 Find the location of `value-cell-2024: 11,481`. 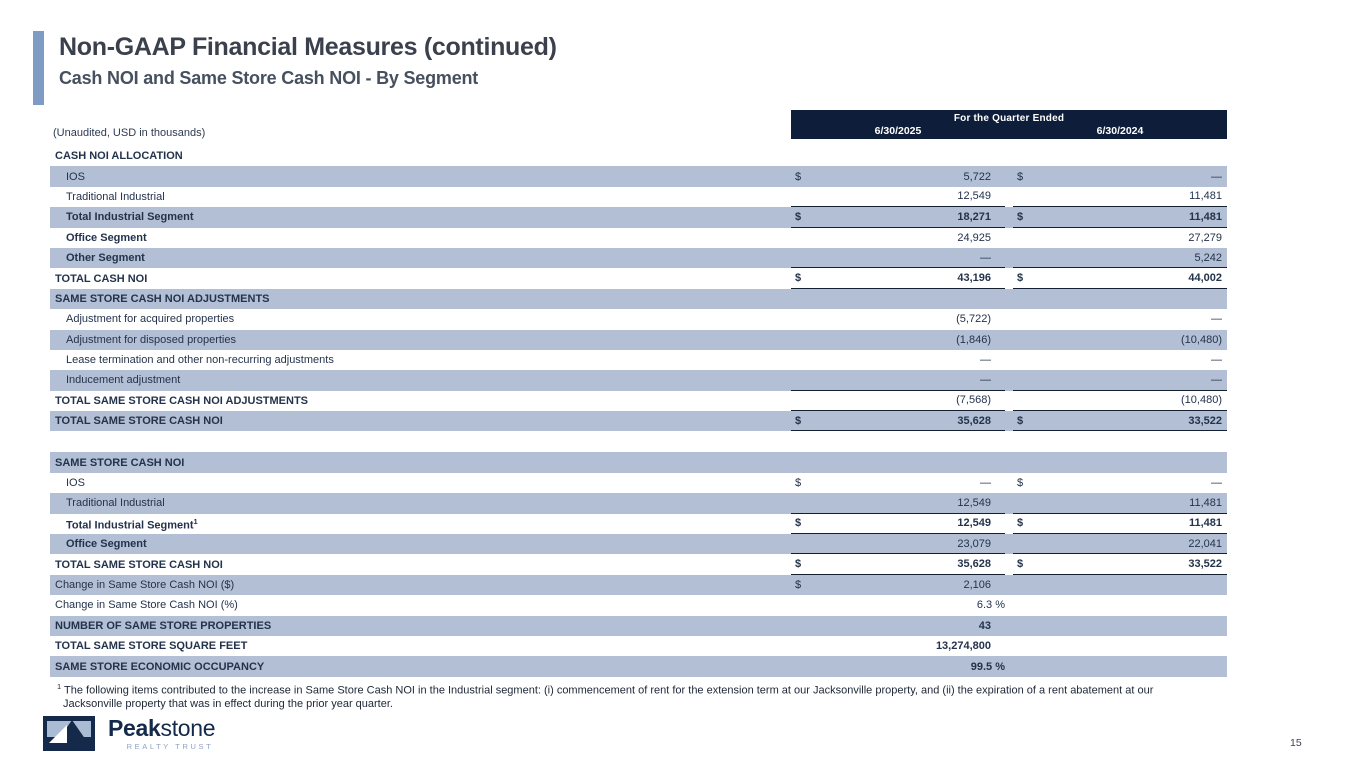

value-cell-2024: 11,481 is located at coordinates (1120, 197).